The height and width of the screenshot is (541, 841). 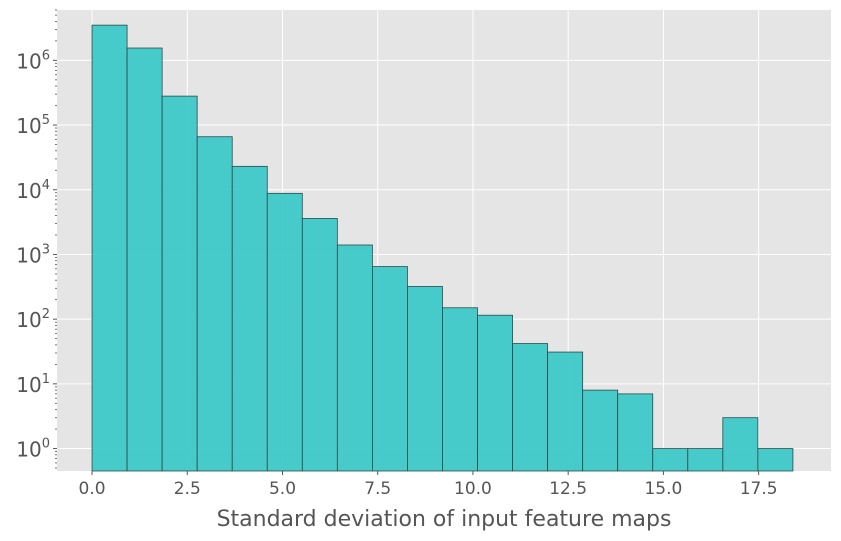 I want to click on x-tick-label: 15.0, so click(x=663, y=489).